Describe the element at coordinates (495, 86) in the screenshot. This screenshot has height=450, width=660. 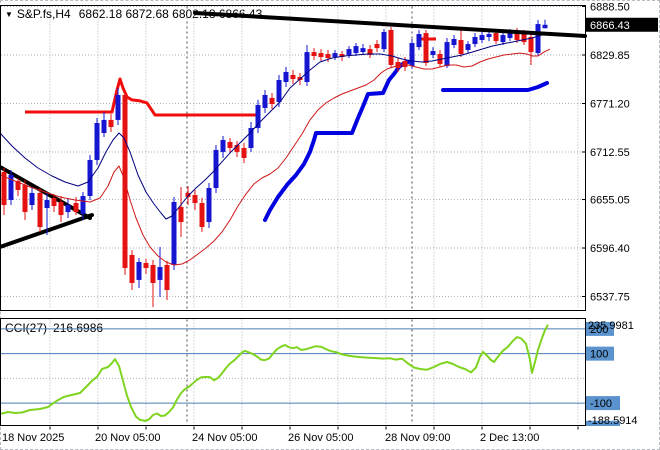
I see `gann-blue-line` at that location.